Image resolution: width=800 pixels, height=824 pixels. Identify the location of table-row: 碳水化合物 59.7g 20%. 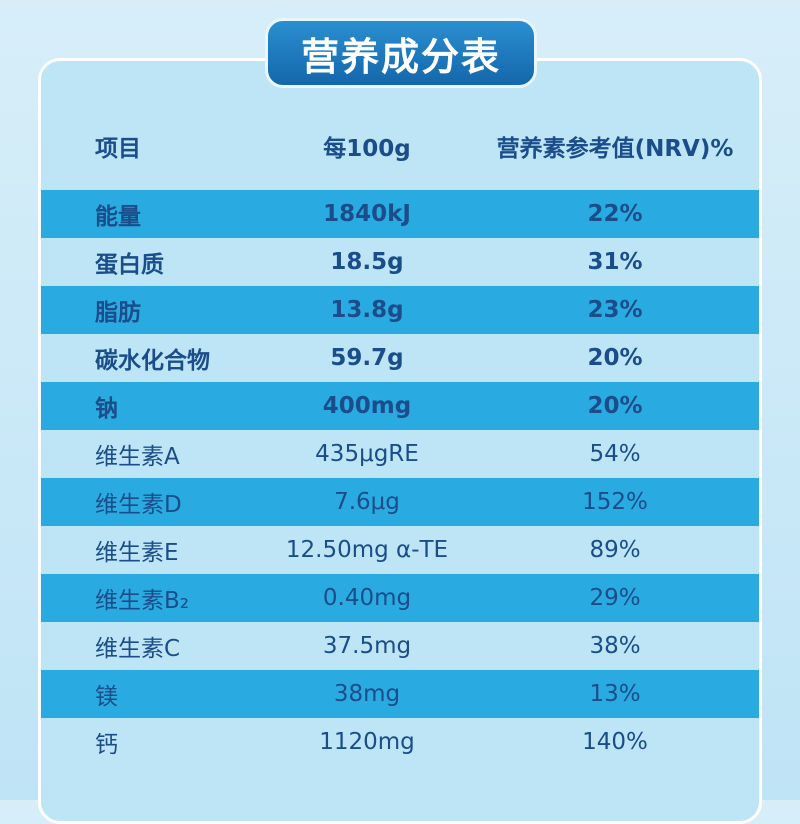
(400, 358).